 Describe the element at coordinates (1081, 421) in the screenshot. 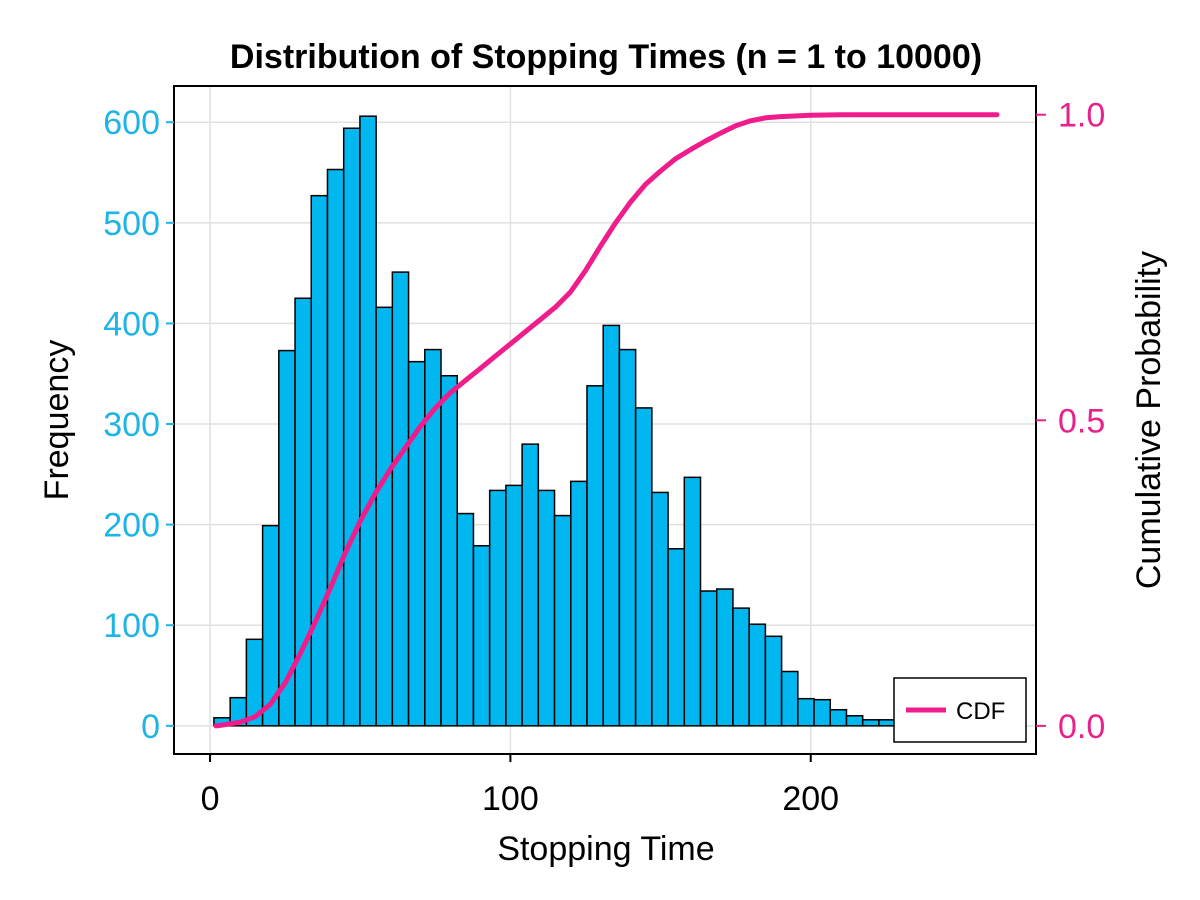

I see `y-right-tick-label: 0.5` at that location.